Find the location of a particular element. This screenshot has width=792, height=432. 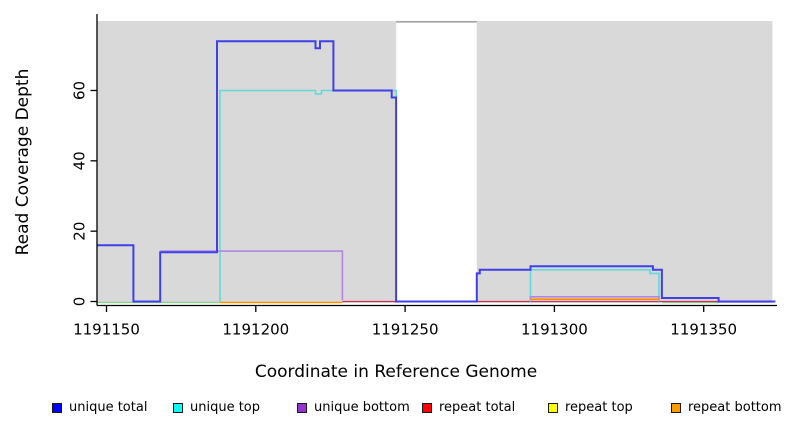

repeat-total-swatch-icon is located at coordinates (427, 408).